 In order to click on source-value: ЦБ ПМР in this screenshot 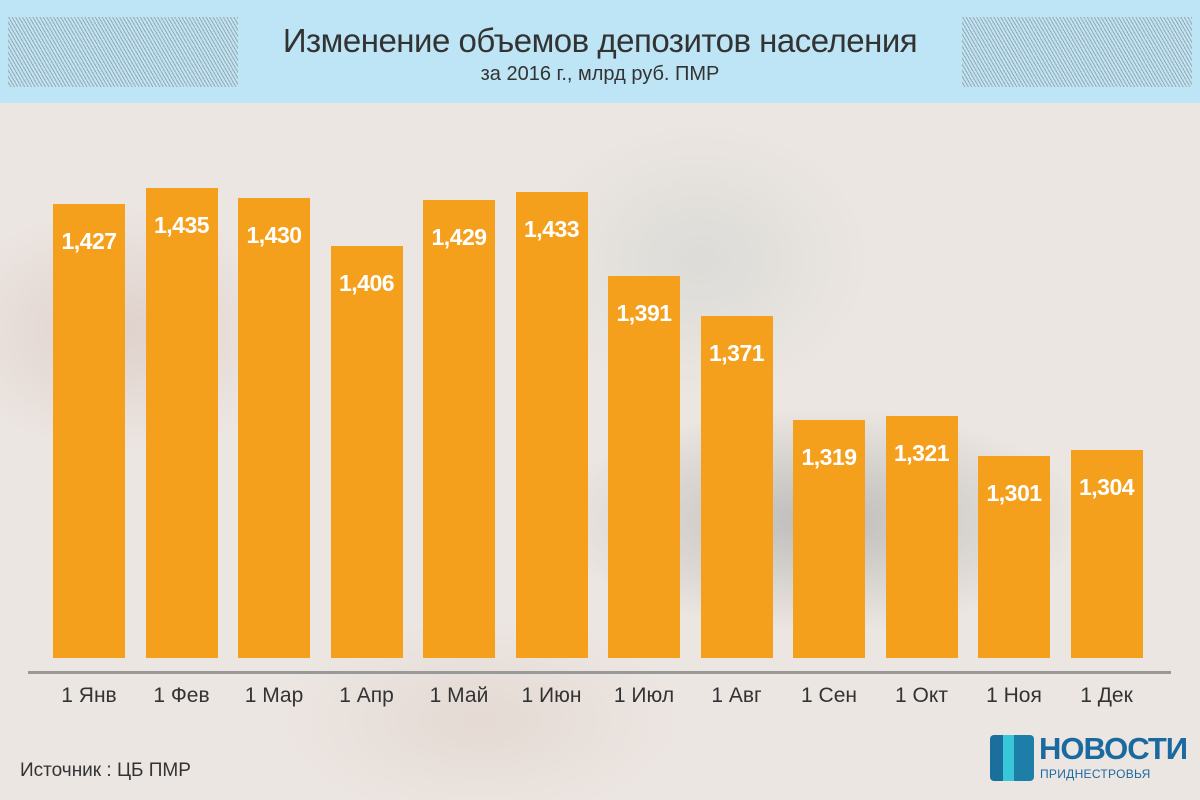, I will do `click(153, 770)`.